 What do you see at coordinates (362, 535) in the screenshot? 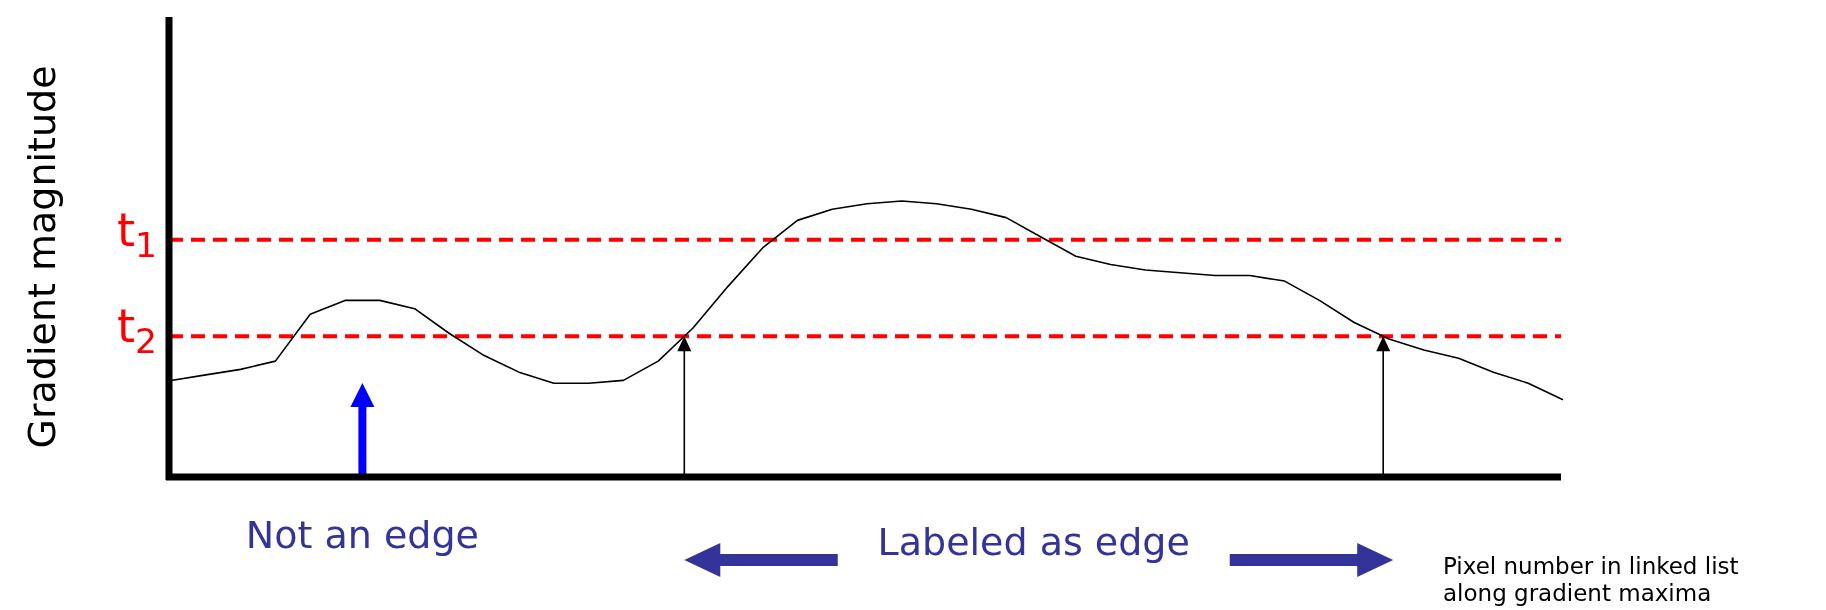
I see `text: Not an edge` at bounding box center [362, 535].